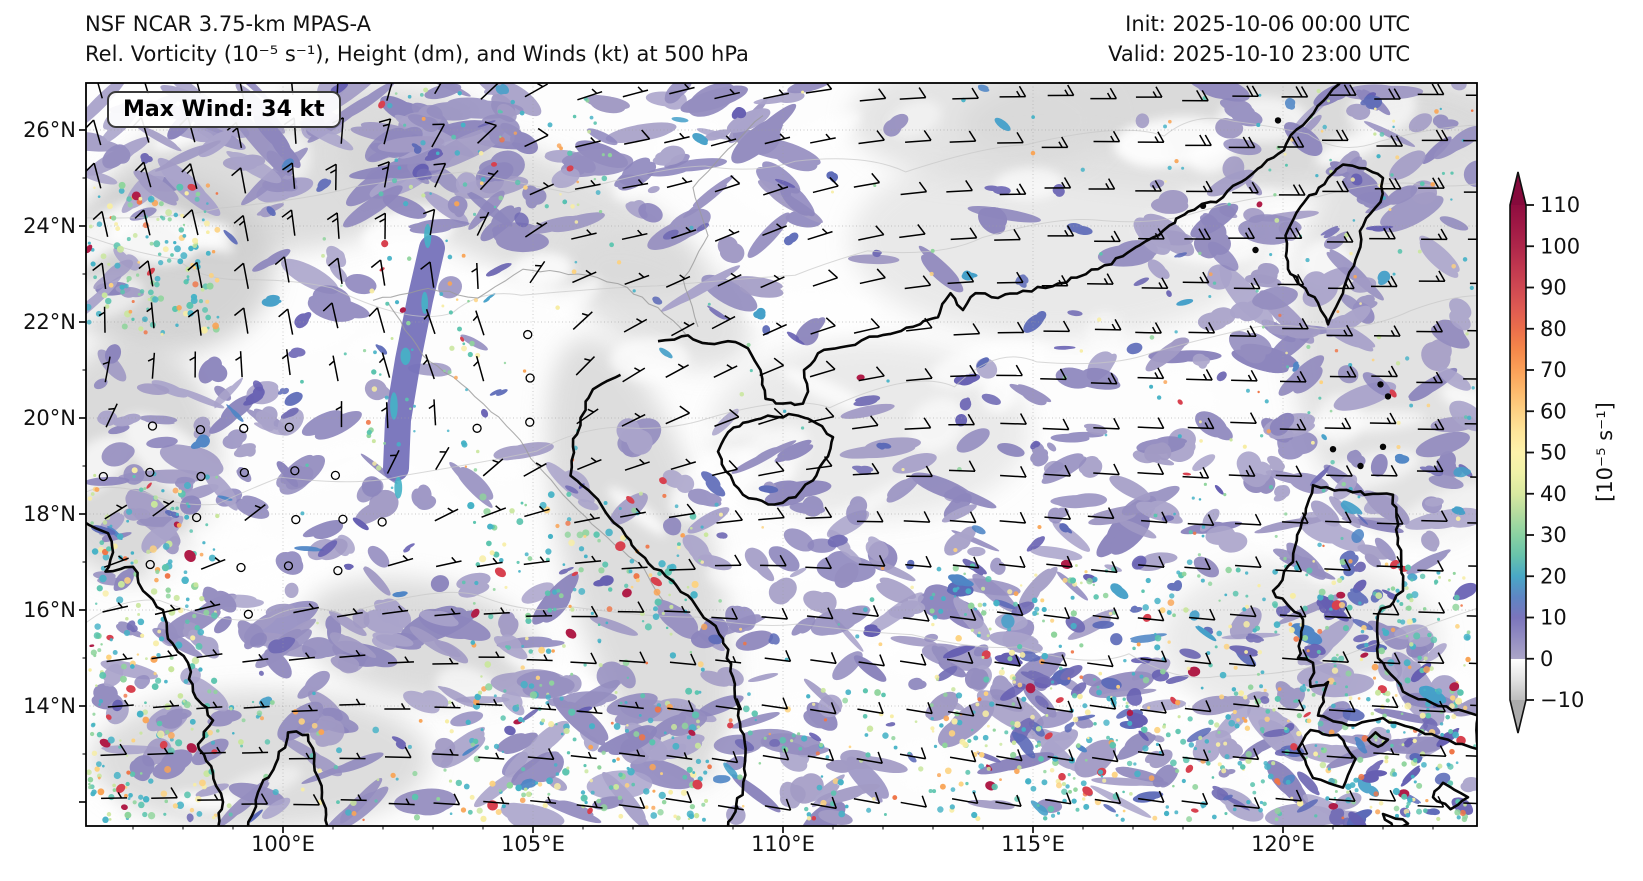  Describe the element at coordinates (49, 130) in the screenshot. I see `y-tick-label: 26°N` at that location.